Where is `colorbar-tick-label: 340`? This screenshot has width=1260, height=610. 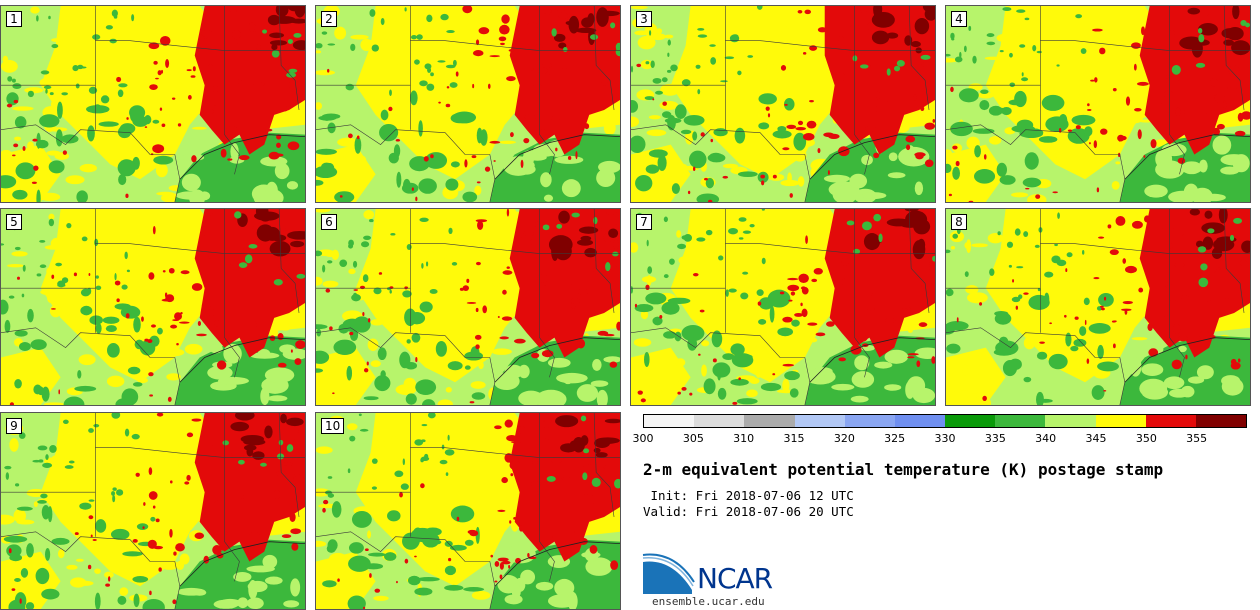
colorbar-tick-label: 340 is located at coordinates (1046, 438).